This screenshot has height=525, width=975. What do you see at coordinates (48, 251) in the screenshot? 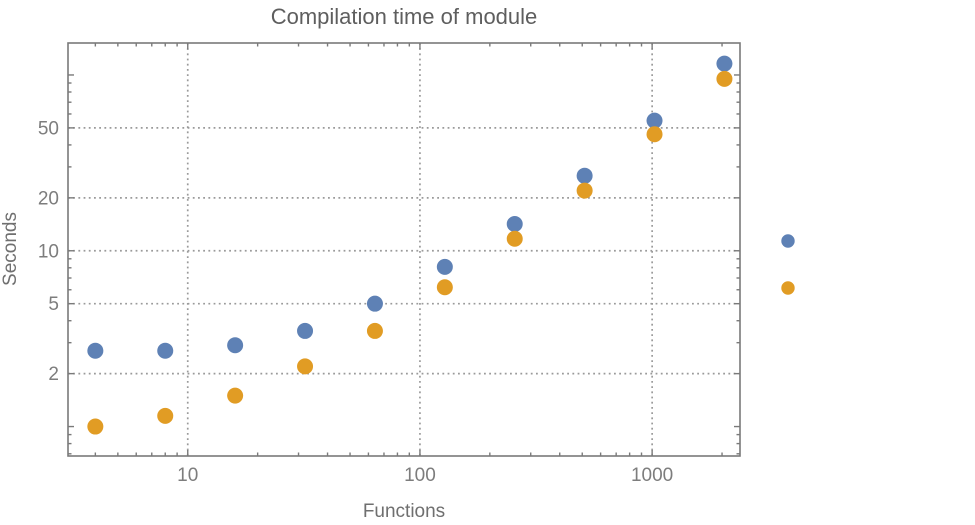
I see `y-tick-label-10: 10` at bounding box center [48, 251].